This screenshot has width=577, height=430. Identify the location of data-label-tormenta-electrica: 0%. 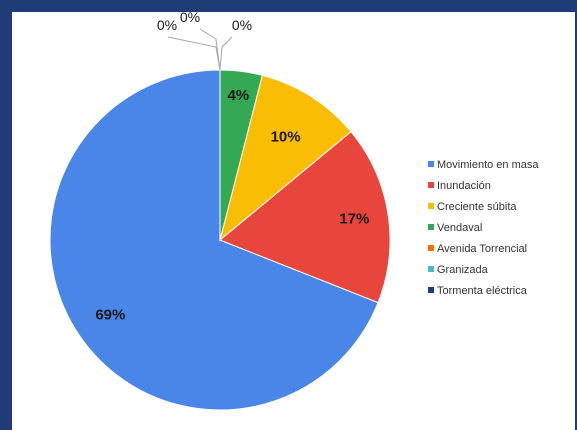
(242, 25).